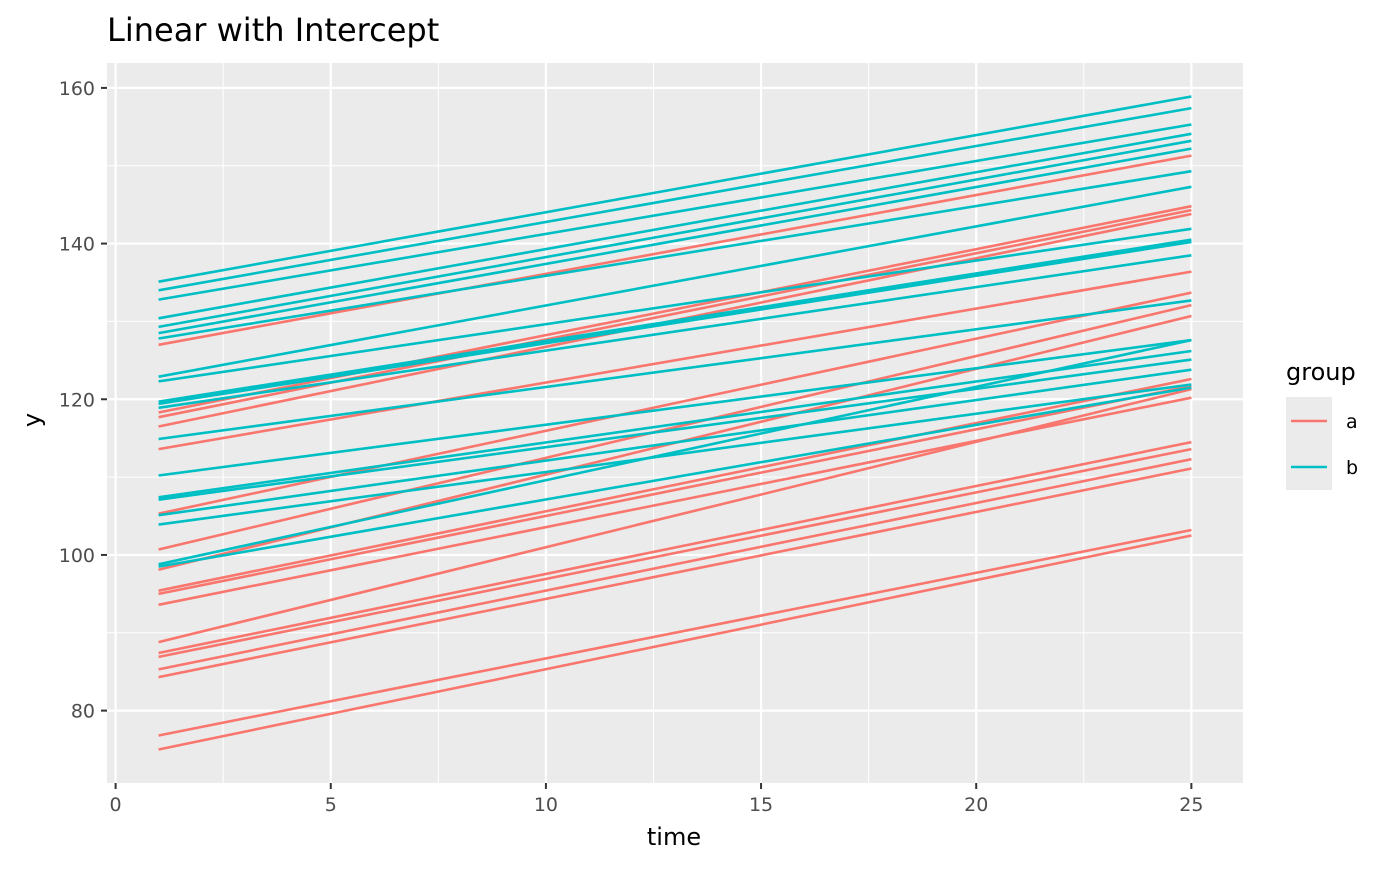 This screenshot has width=1400, height=870. What do you see at coordinates (761, 805) in the screenshot?
I see `x-tick-label: 15` at bounding box center [761, 805].